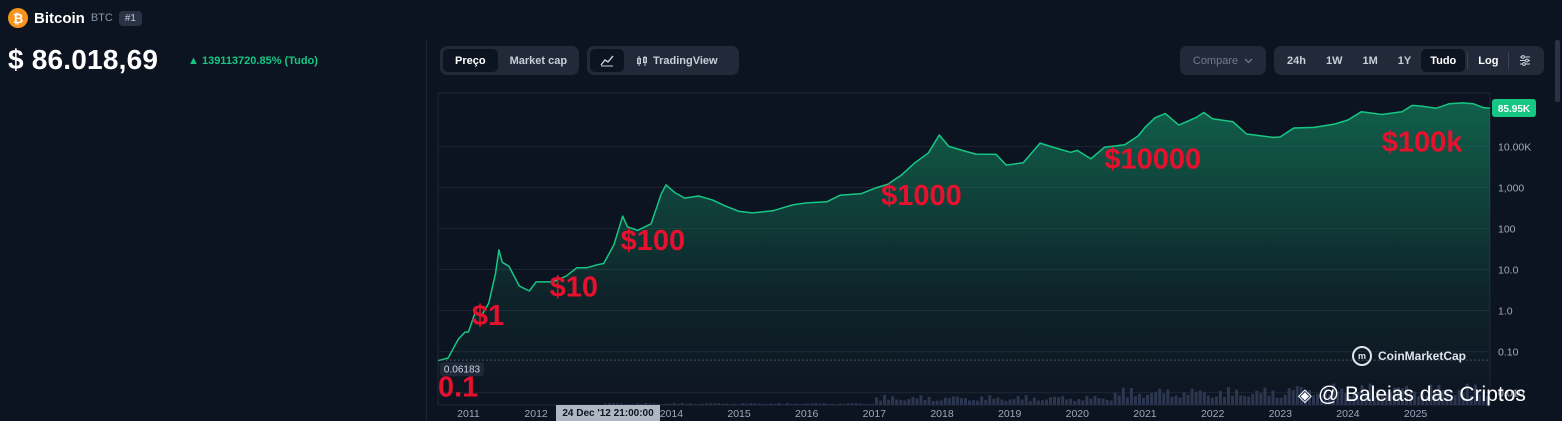  What do you see at coordinates (1152, 159) in the screenshot?
I see `price-milestone-label: $10000` at bounding box center [1152, 159].